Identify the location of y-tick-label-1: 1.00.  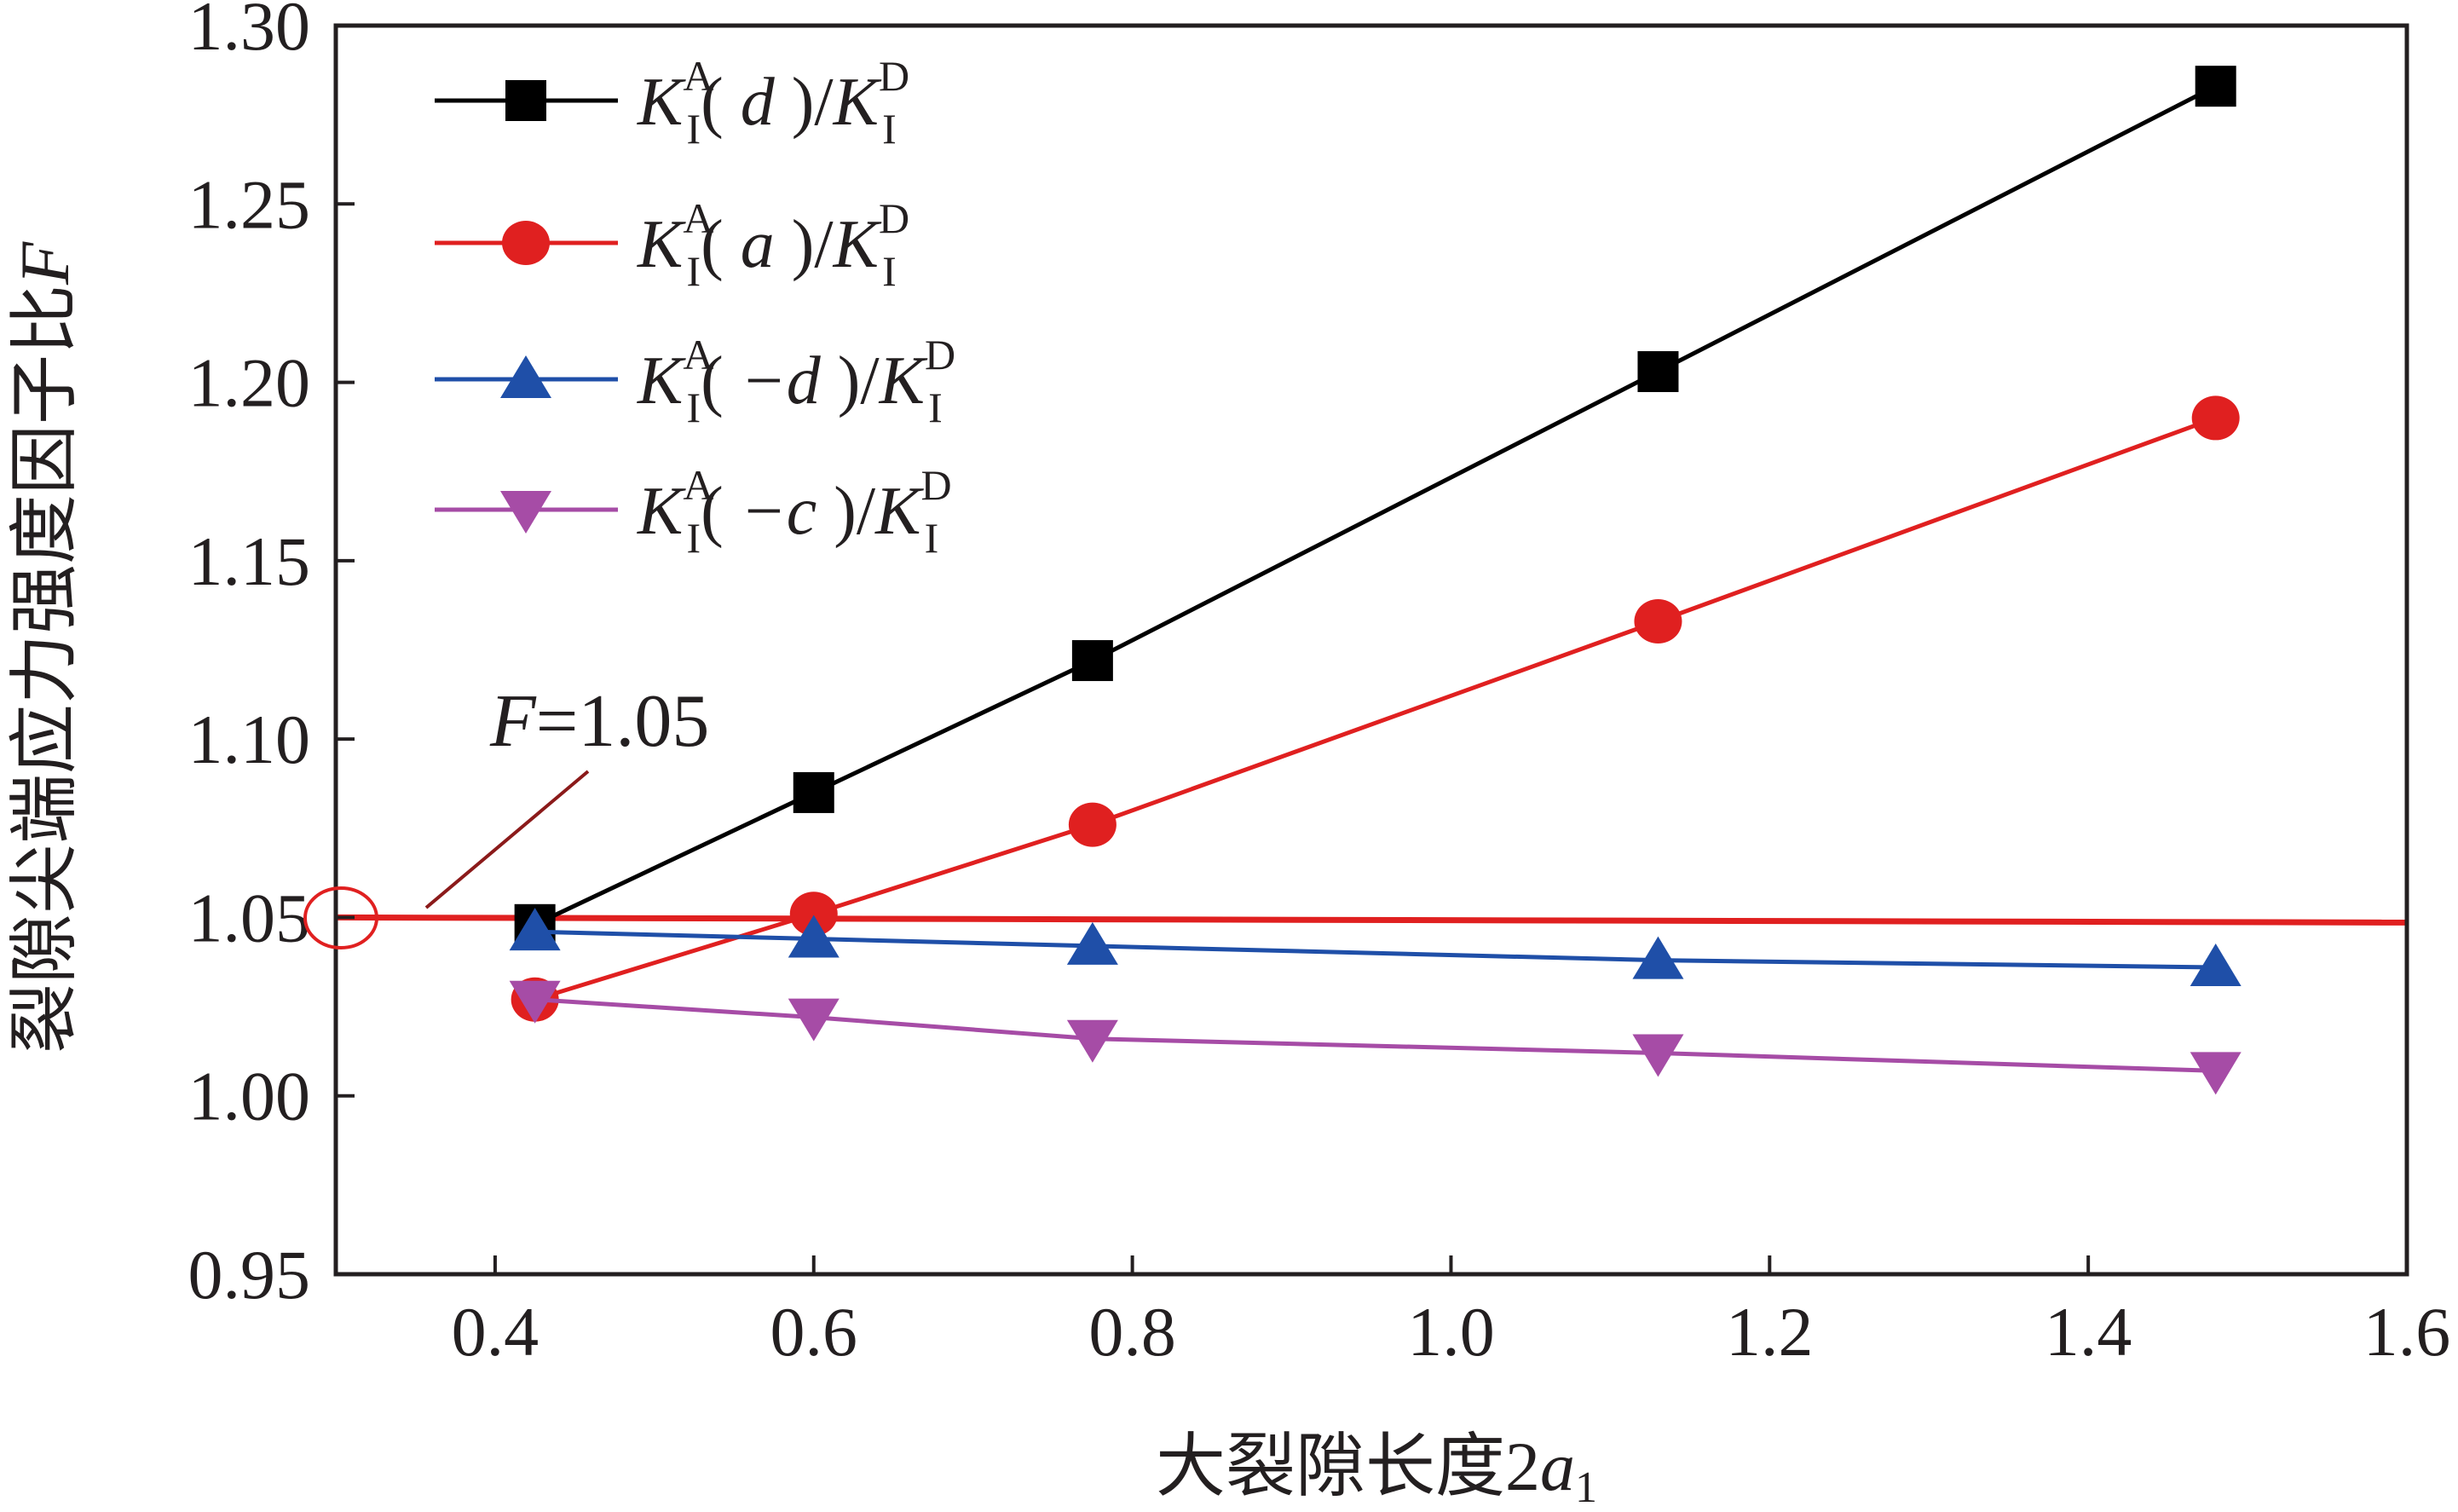
(249, 1096).